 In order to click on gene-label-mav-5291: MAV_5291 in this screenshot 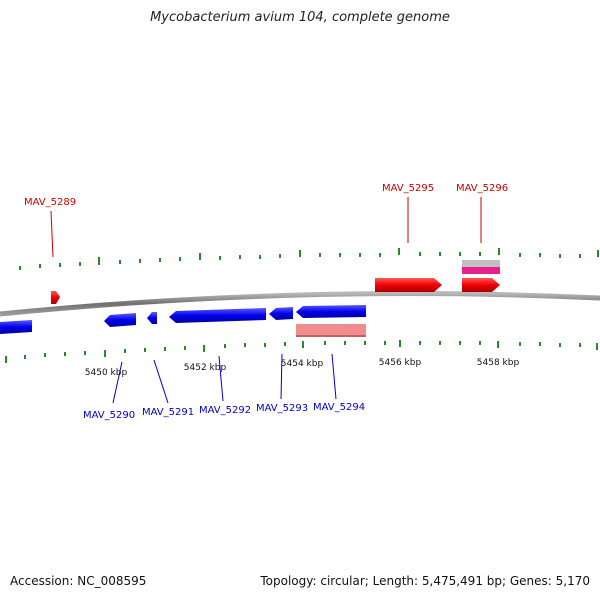, I will do `click(168, 412)`.